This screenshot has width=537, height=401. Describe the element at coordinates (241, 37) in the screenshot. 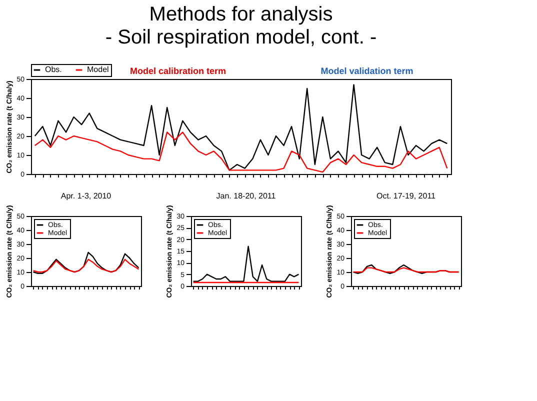

I see `chart-subtitle: - Soil respiration model, cont. -` at that location.